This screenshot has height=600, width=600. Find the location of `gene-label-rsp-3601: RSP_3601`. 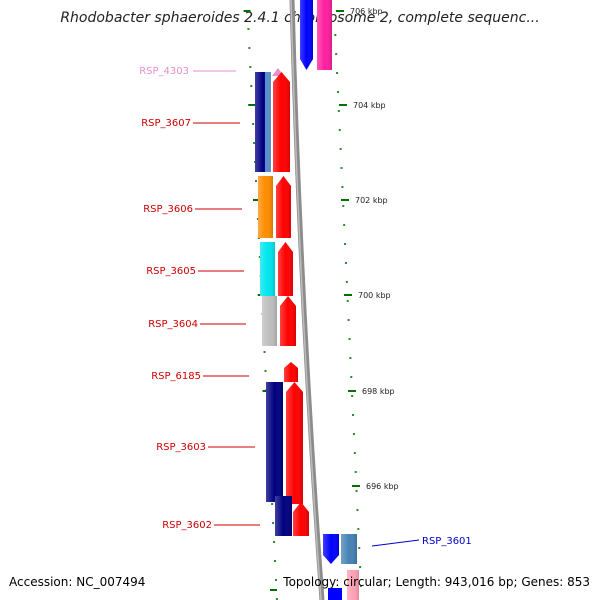

gene-label-rsp-3601: RSP_3601 is located at coordinates (447, 541).